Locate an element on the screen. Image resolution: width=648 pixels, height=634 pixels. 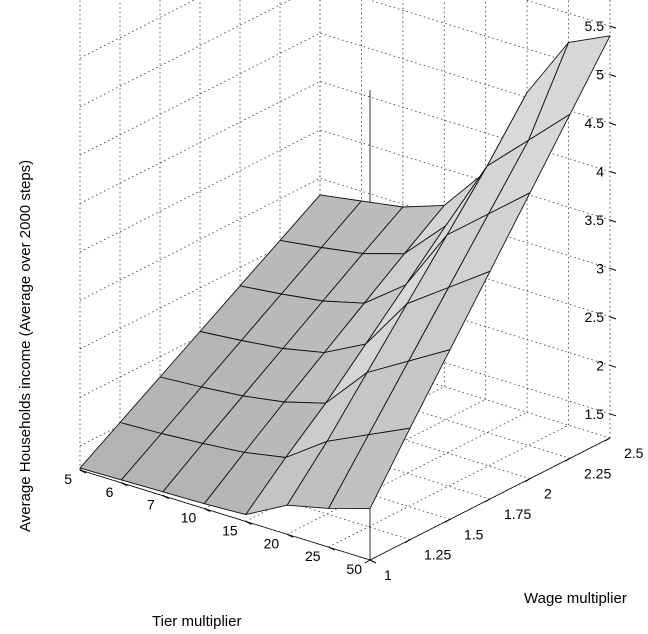
z-tick-label: 3.5 is located at coordinates (595, 220).